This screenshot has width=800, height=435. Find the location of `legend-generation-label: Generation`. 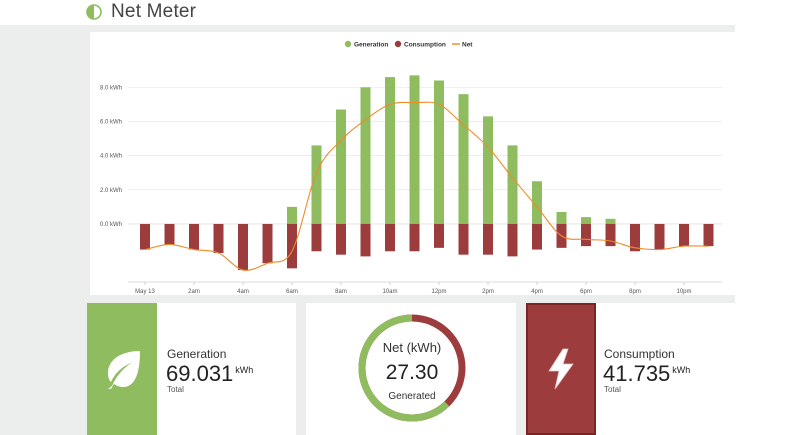

legend-generation-label: Generation is located at coordinates (371, 45).